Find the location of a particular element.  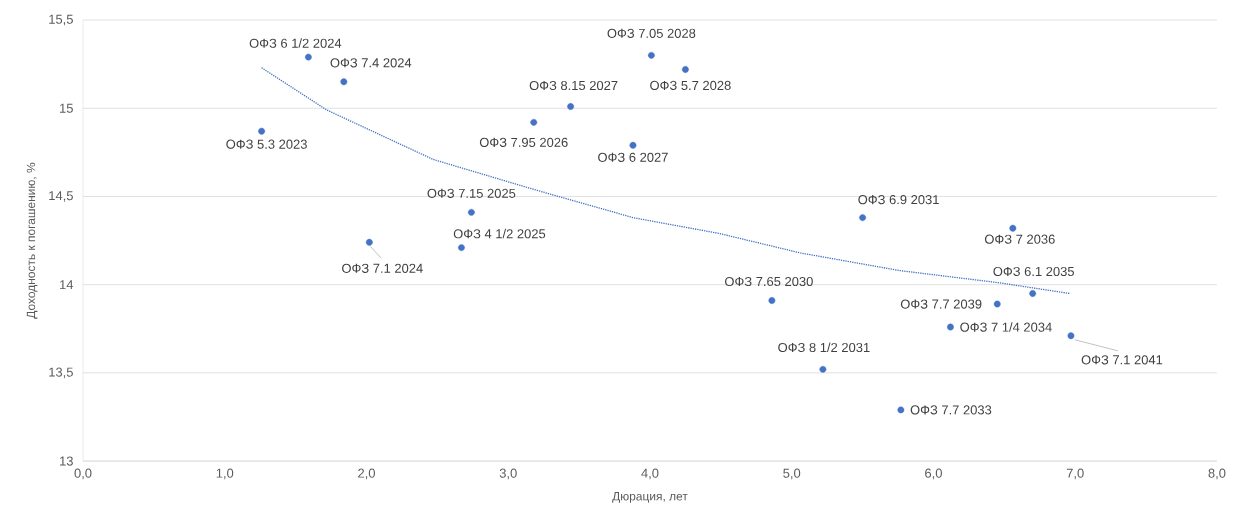

annotation: ОФЗ 4 1/2 2025 is located at coordinates (499, 233).